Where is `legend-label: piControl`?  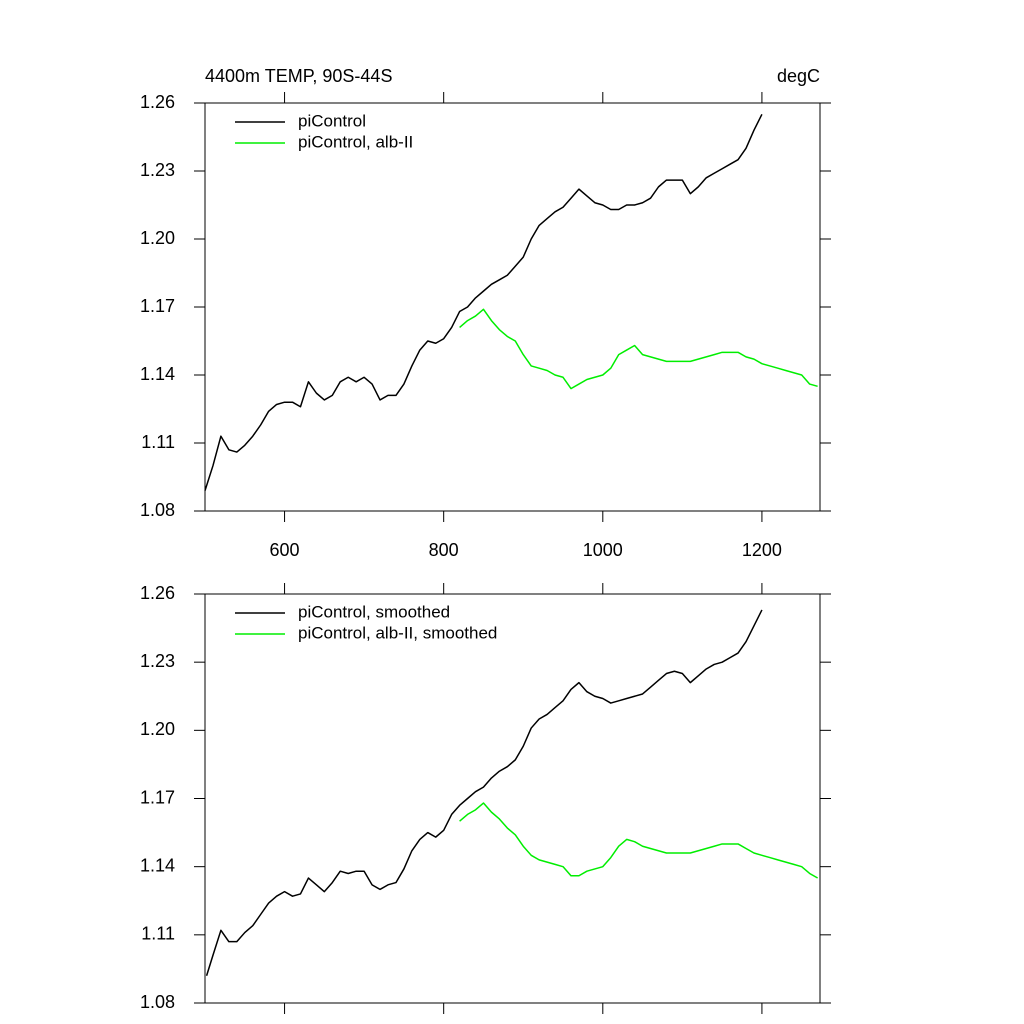
legend-label: piControl is located at coordinates (332, 120).